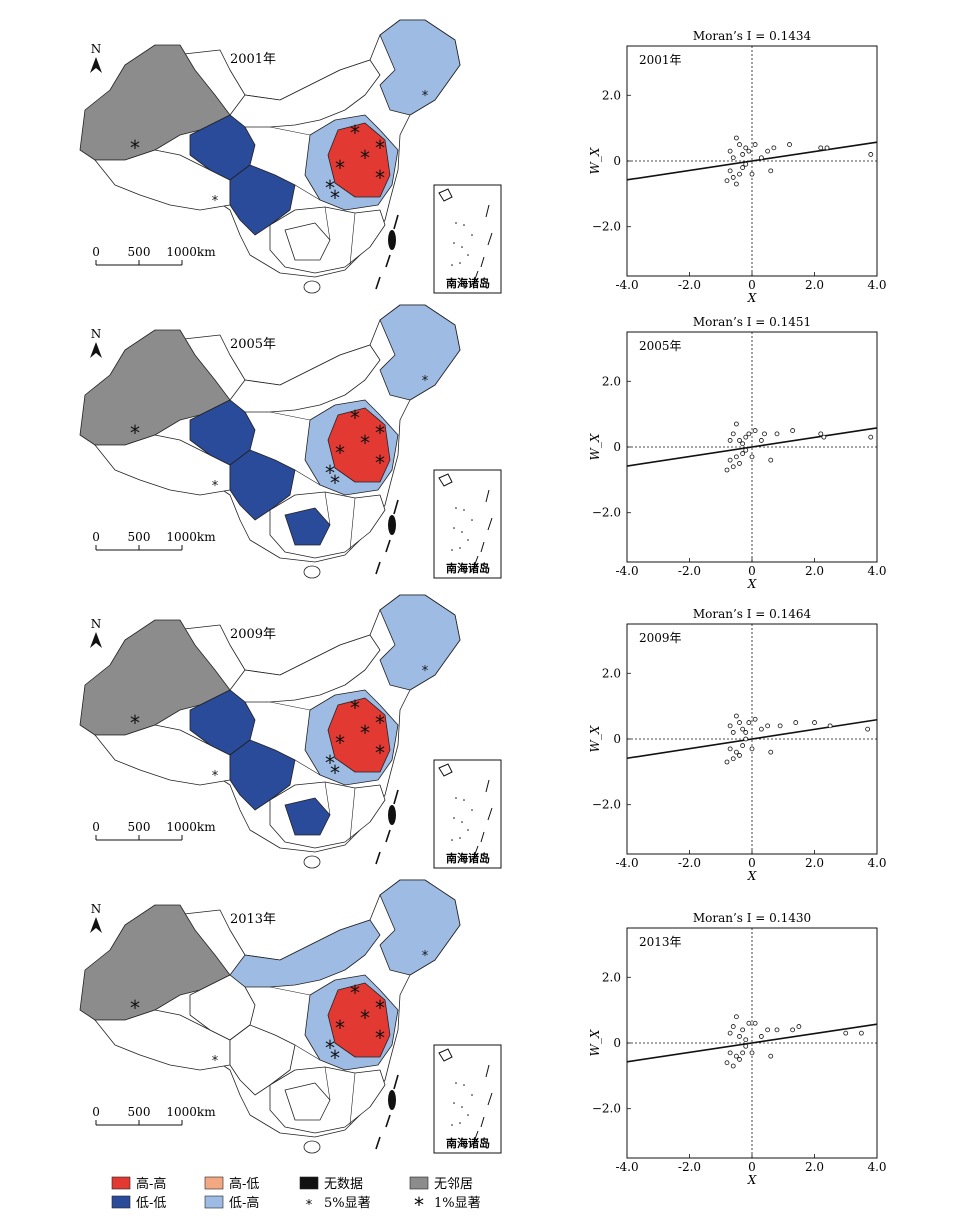 The image size is (955, 1225). I want to click on y-axis-label: W_X, so click(595, 1042).